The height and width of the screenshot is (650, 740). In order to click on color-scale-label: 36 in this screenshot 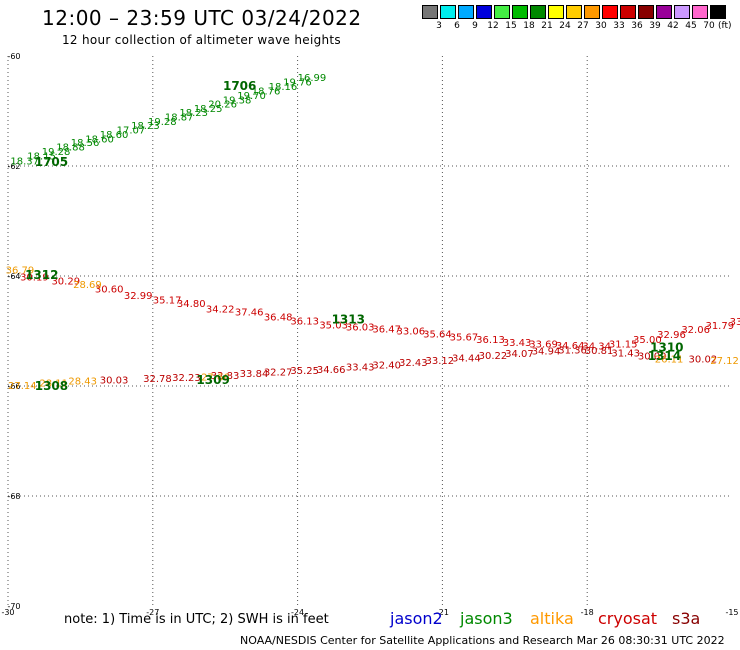, I will do `click(637, 26)`.